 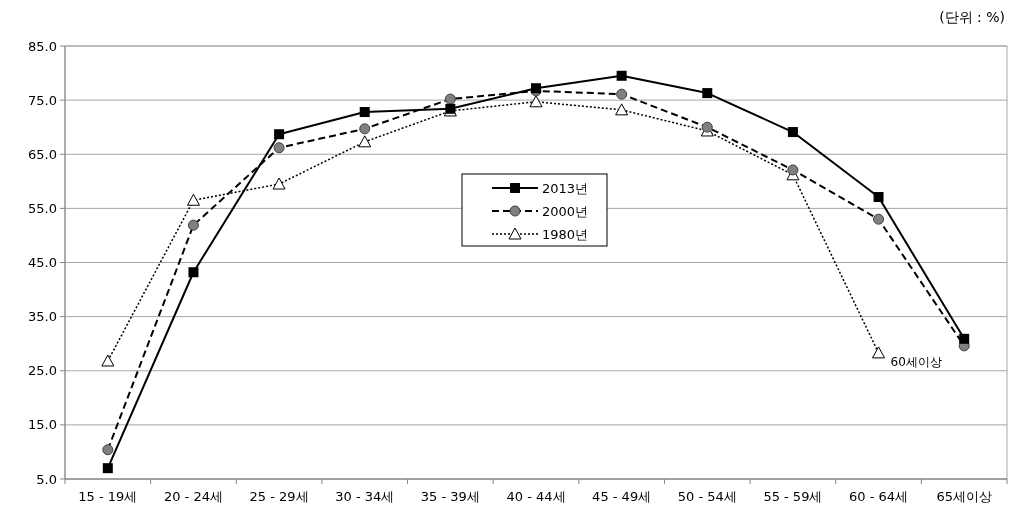 I want to click on x-tick-label: 45 - 49세, so click(x=622, y=496).